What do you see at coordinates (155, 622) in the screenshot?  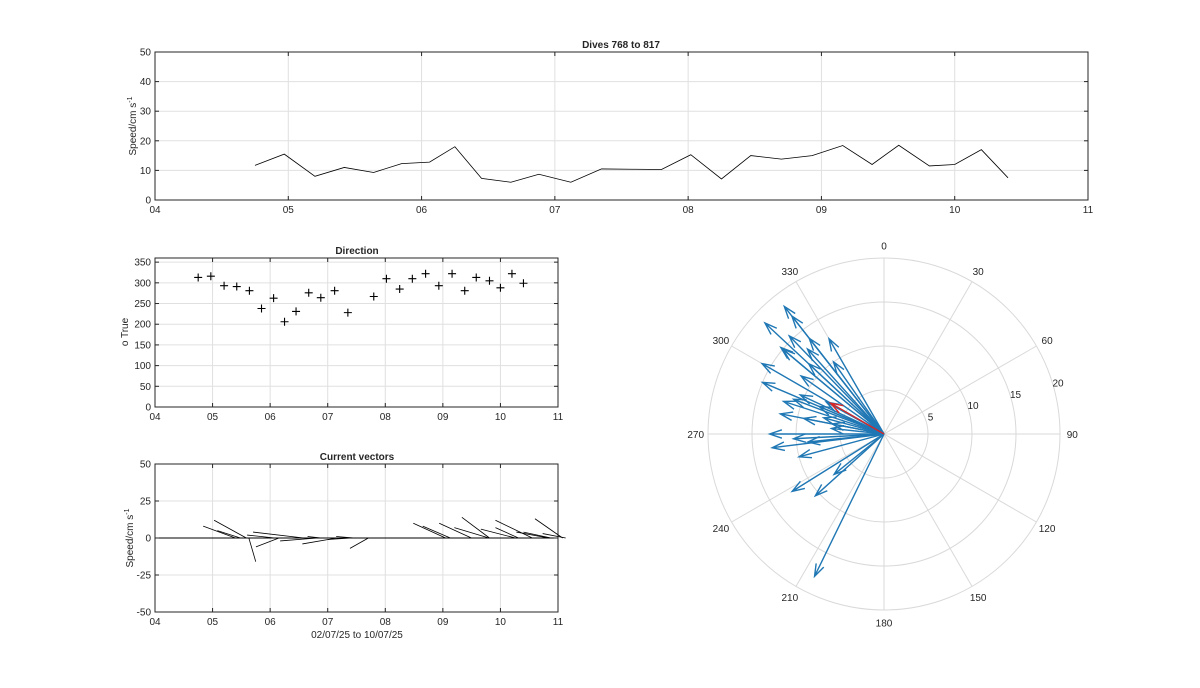 I see `vectors-xtick-label: 04` at bounding box center [155, 622].